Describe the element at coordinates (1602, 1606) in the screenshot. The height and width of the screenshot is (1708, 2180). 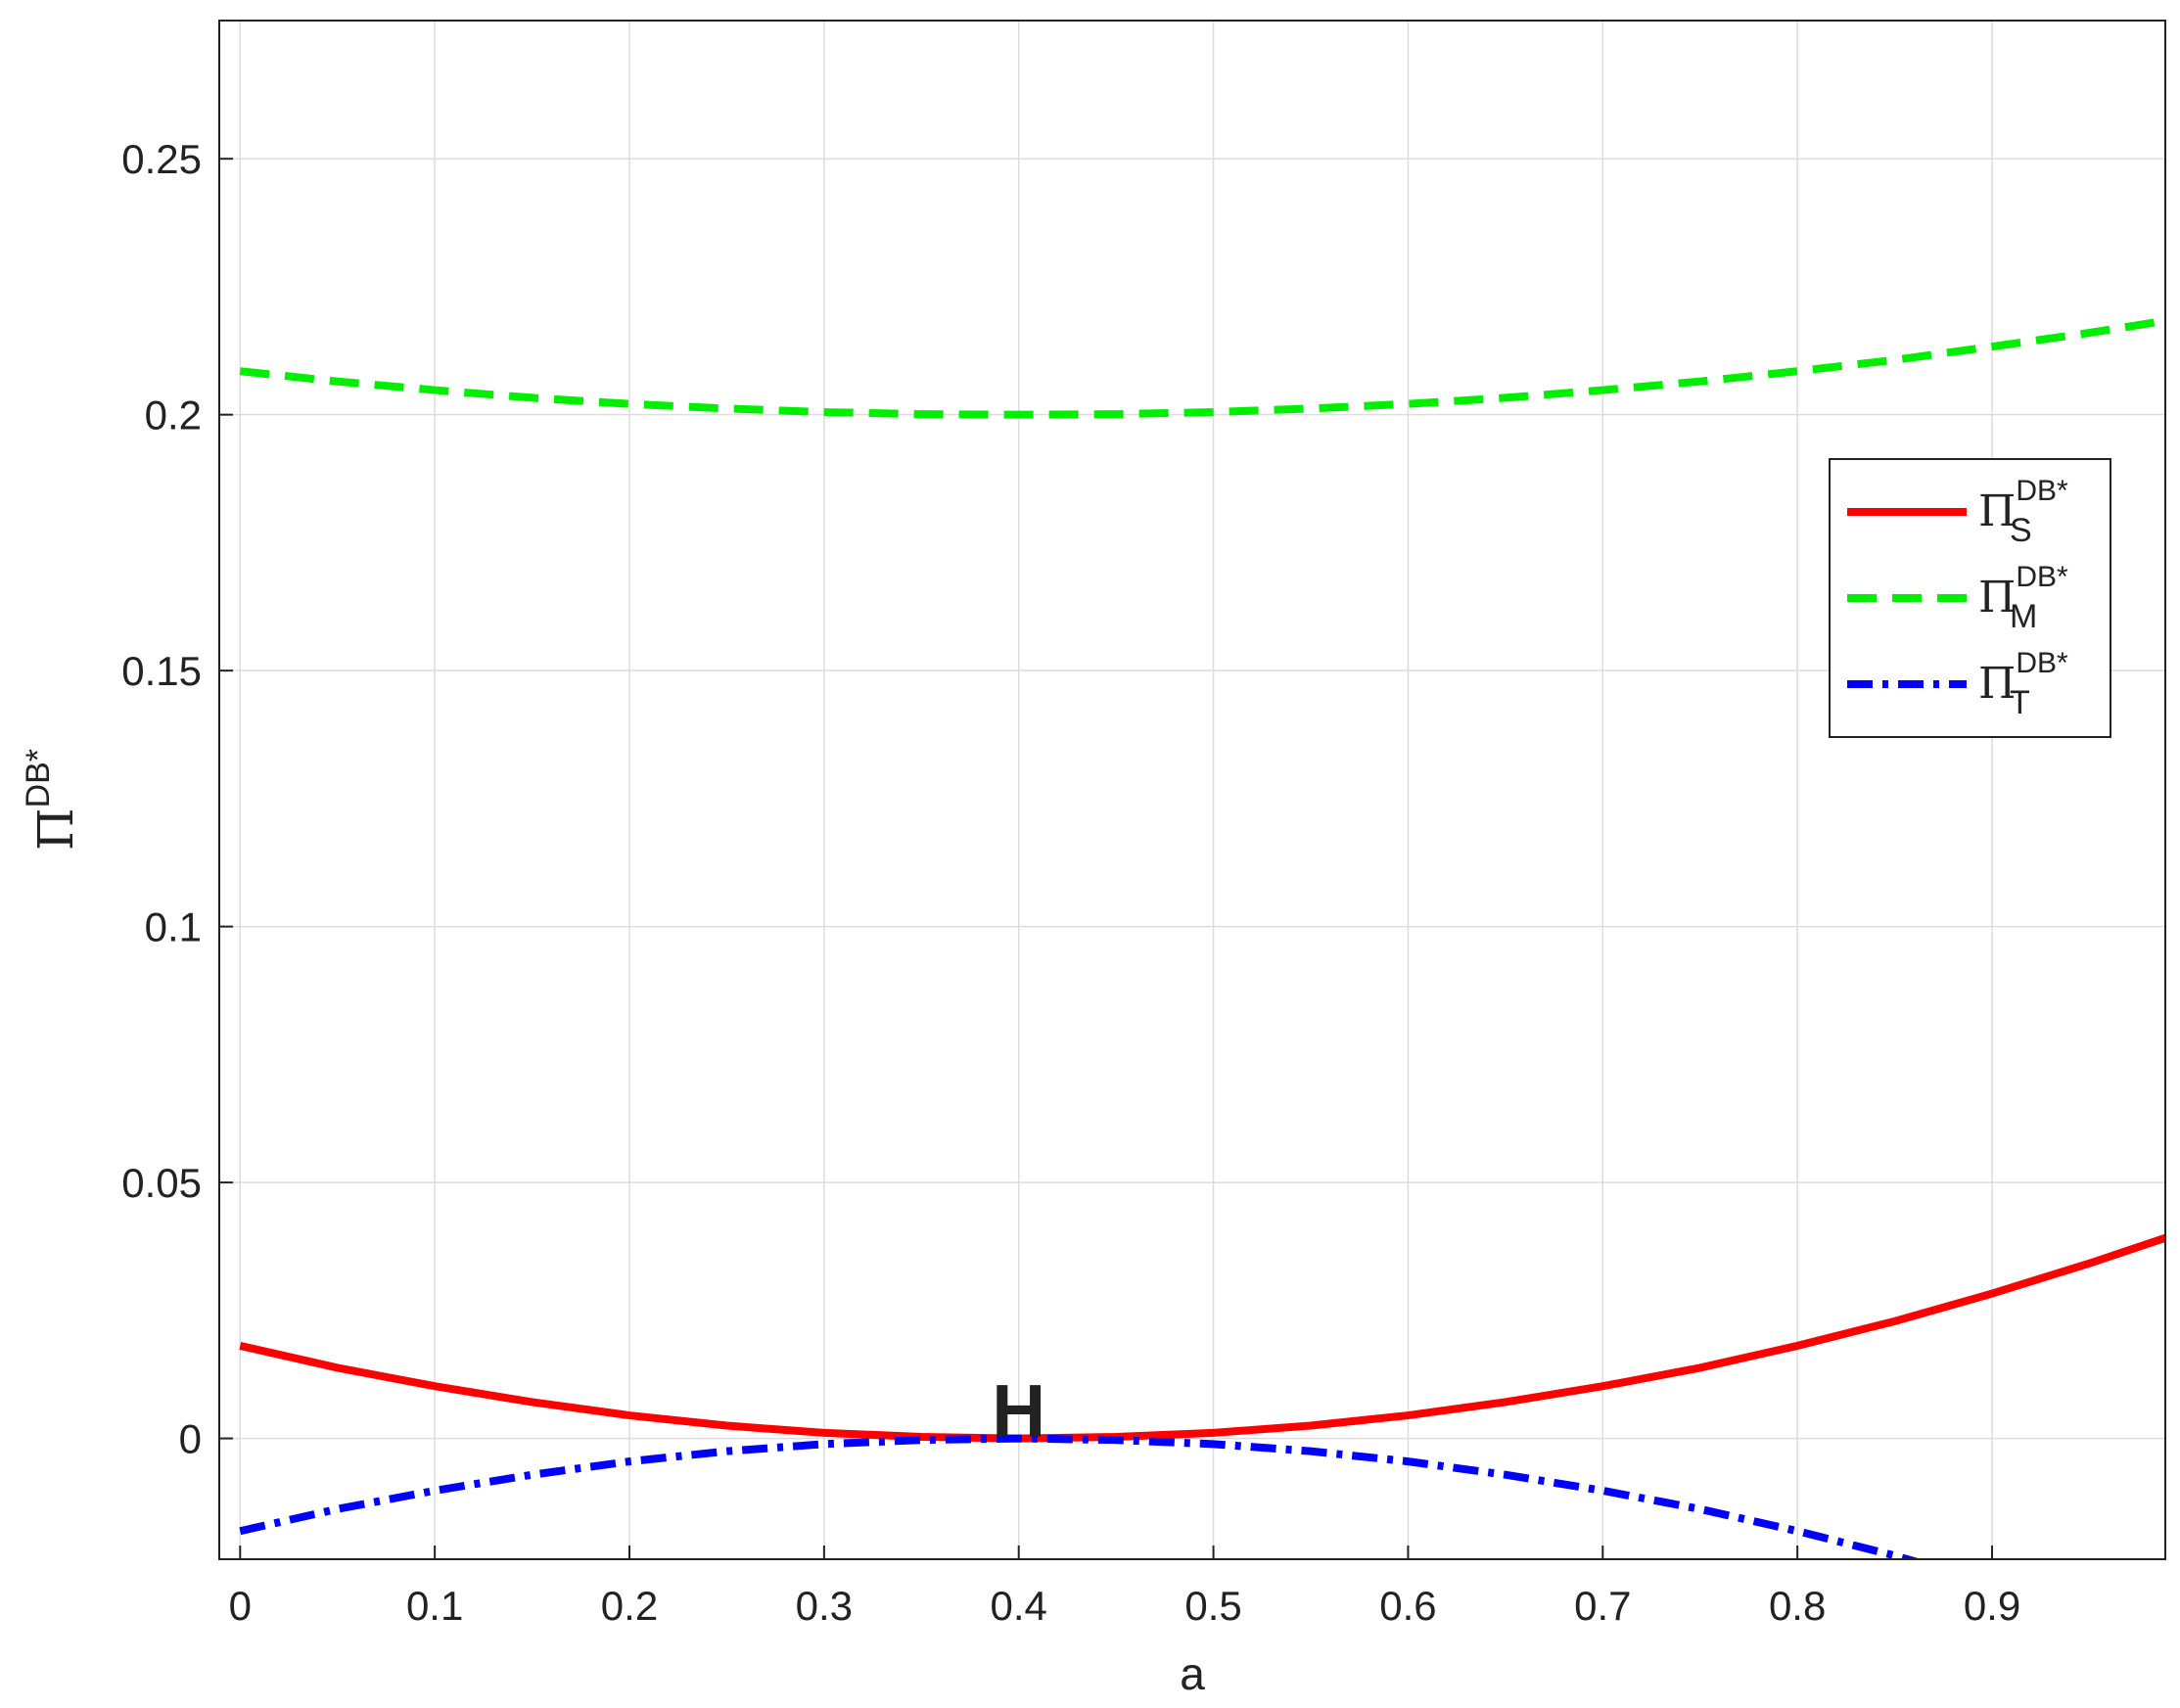
I see `x-tick-label: 0.7` at that location.